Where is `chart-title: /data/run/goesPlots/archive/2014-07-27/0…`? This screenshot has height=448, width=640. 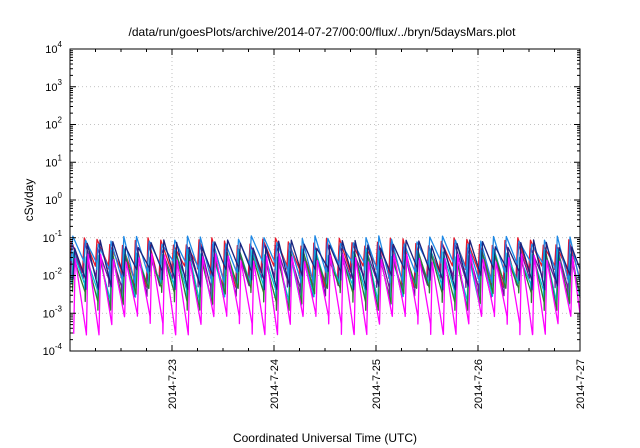
chart-title: /data/run/goesPlots/archive/2014-07-27/0… is located at coordinates (323, 32).